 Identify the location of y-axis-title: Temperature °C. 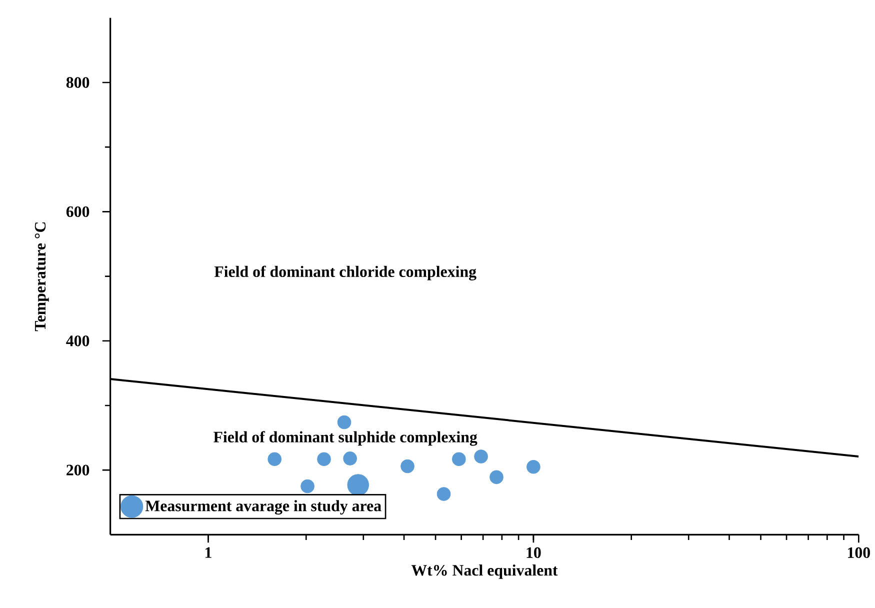
(41, 276).